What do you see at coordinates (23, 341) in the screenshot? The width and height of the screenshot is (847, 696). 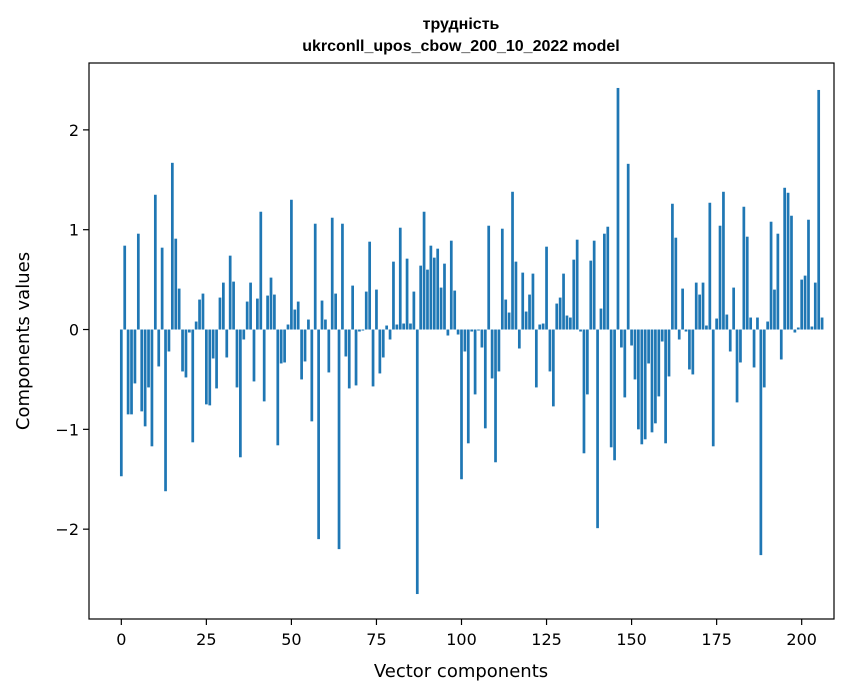 I see `y-axis-label: Components values` at bounding box center [23, 341].